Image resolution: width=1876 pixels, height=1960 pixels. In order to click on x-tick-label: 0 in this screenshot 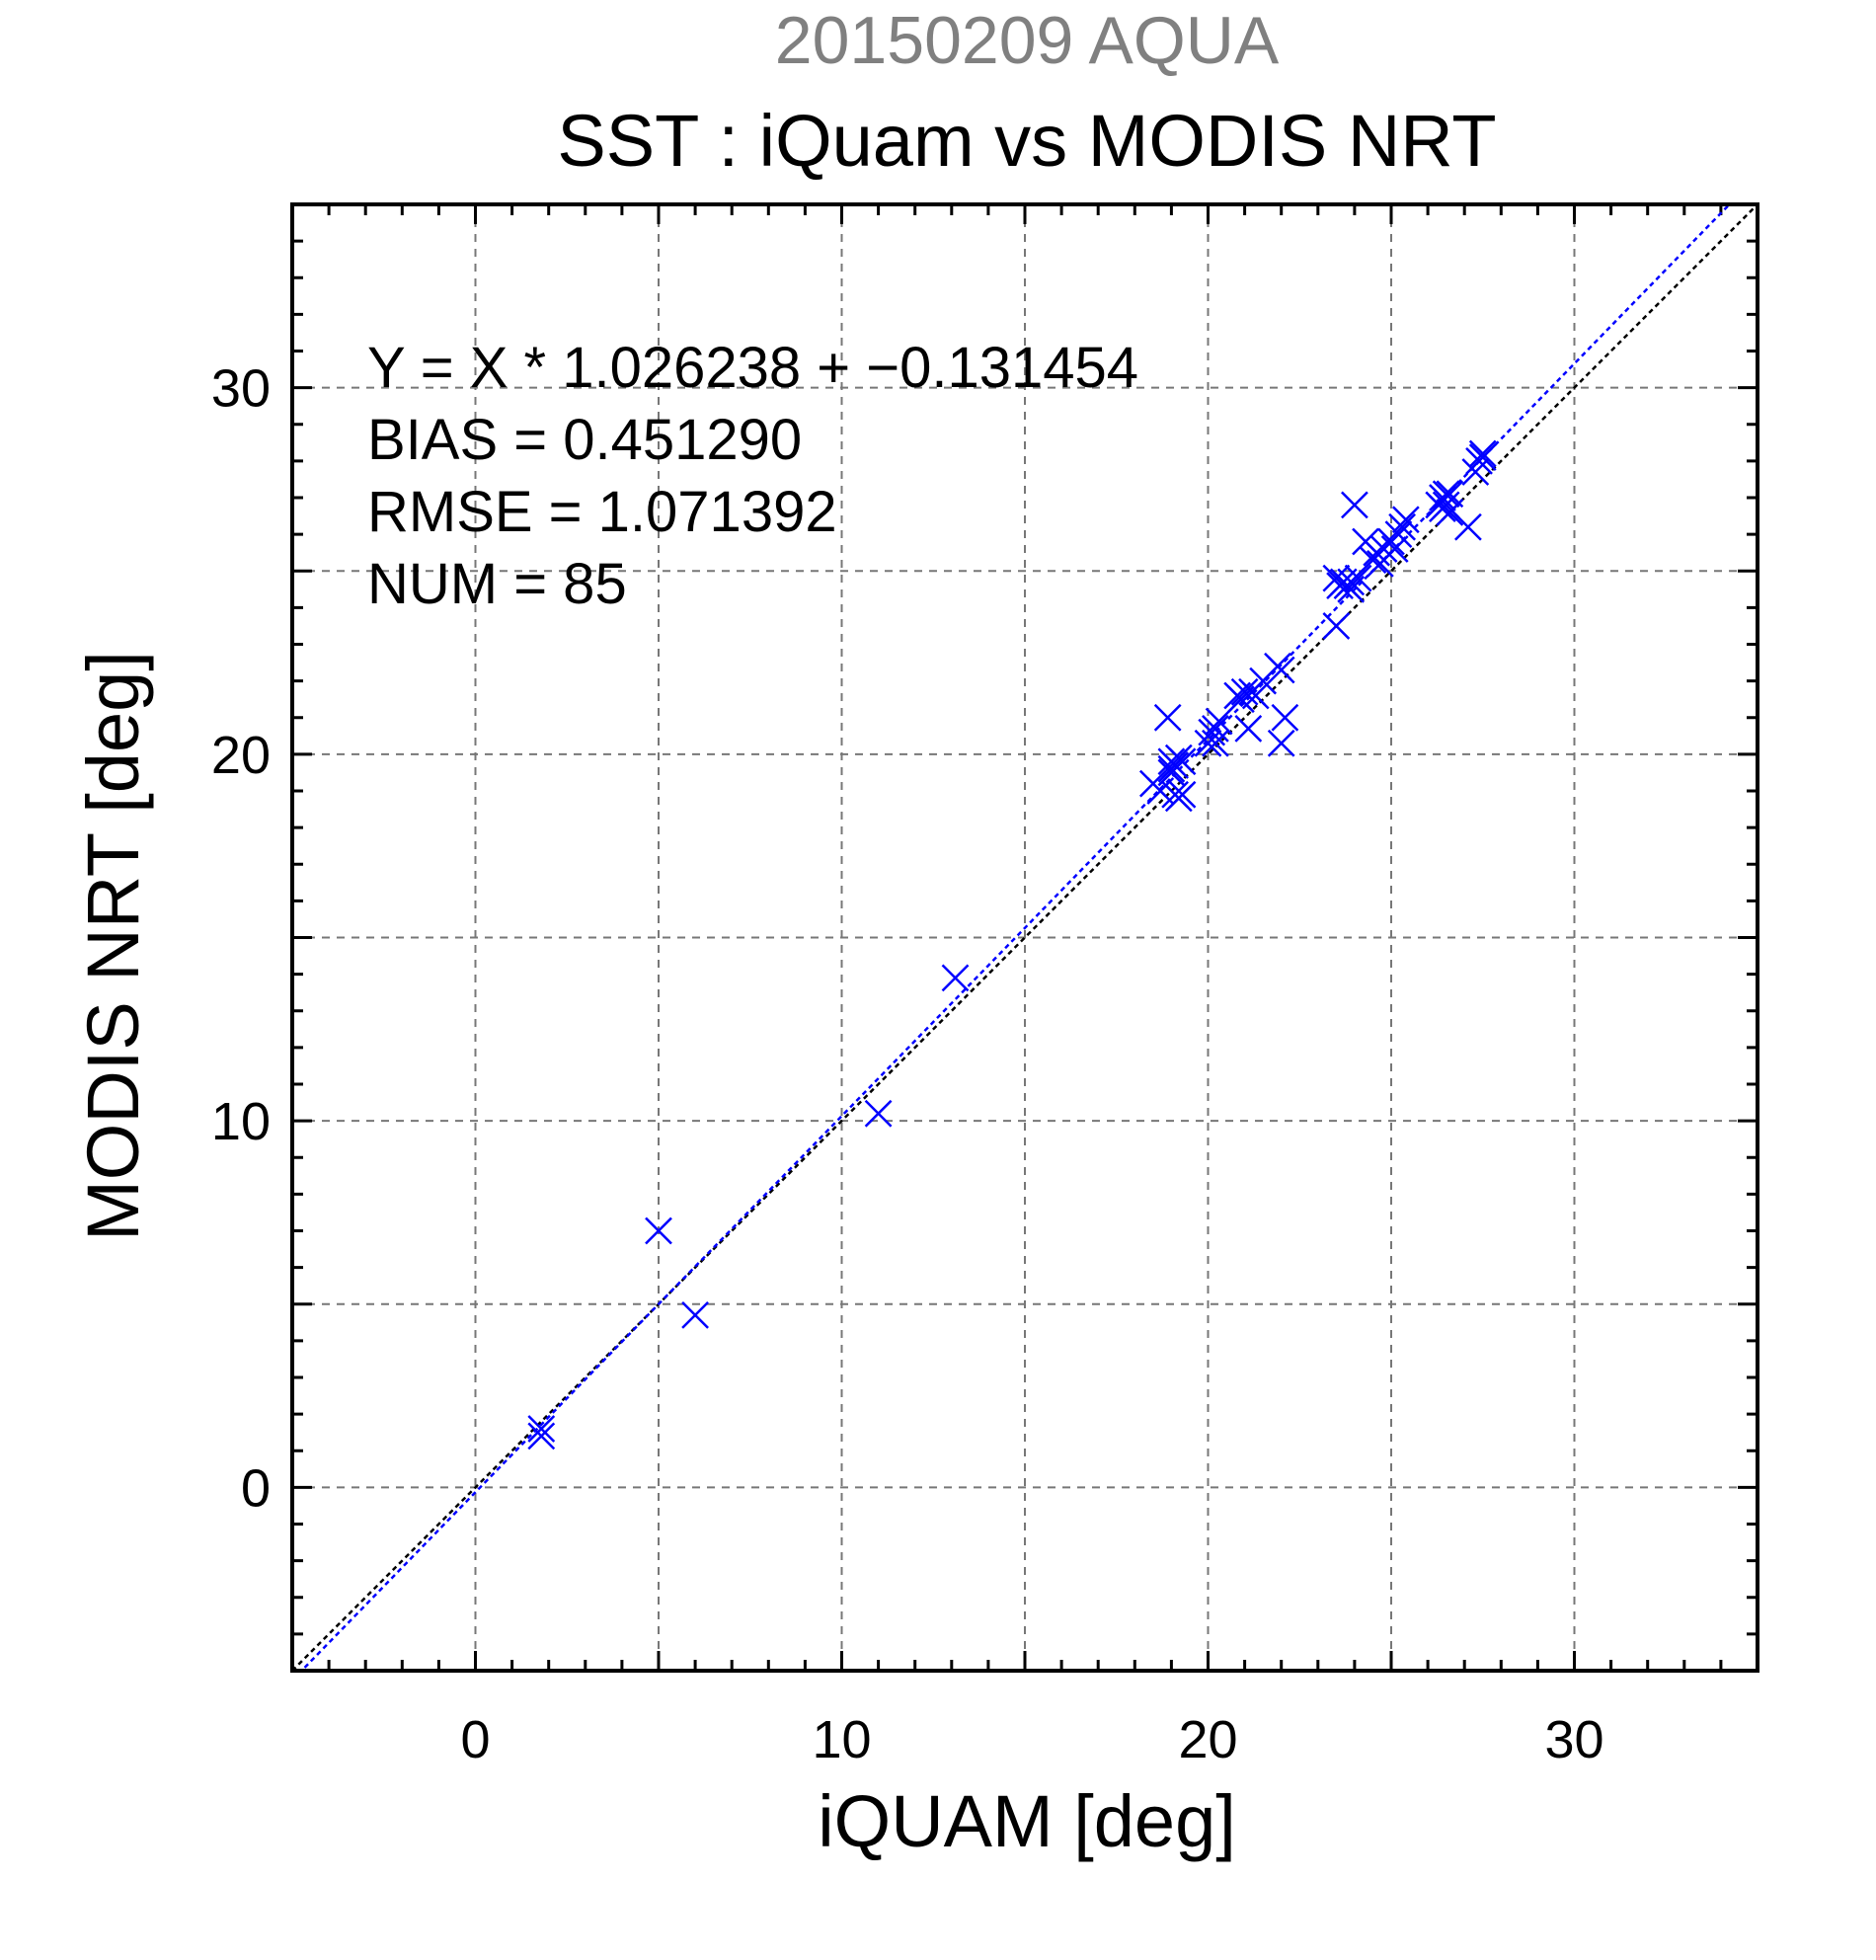, I will do `click(475, 1739)`.